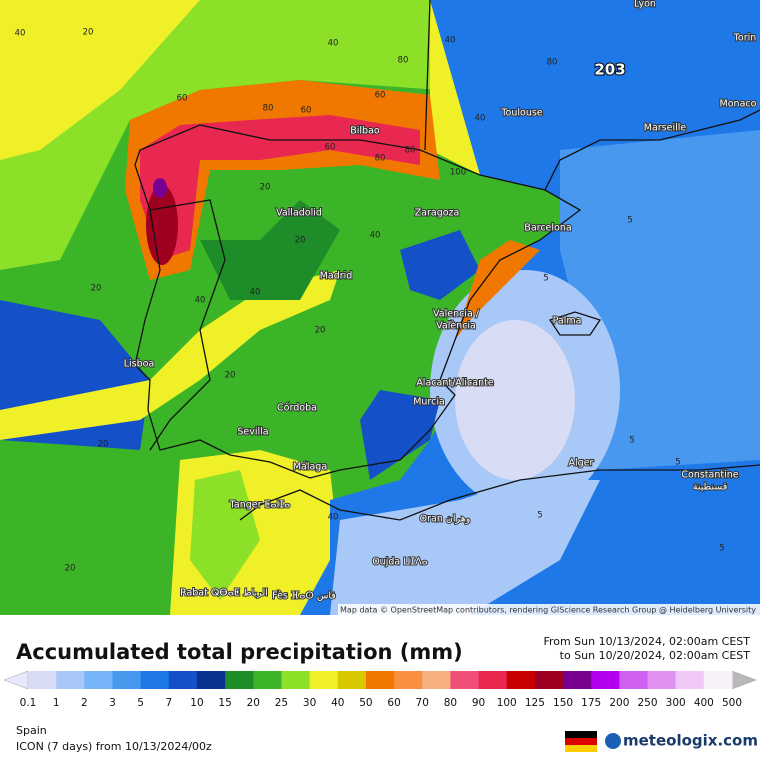  Describe the element at coordinates (365, 703) in the screenshot. I see `legend-tick-label: 50` at that location.